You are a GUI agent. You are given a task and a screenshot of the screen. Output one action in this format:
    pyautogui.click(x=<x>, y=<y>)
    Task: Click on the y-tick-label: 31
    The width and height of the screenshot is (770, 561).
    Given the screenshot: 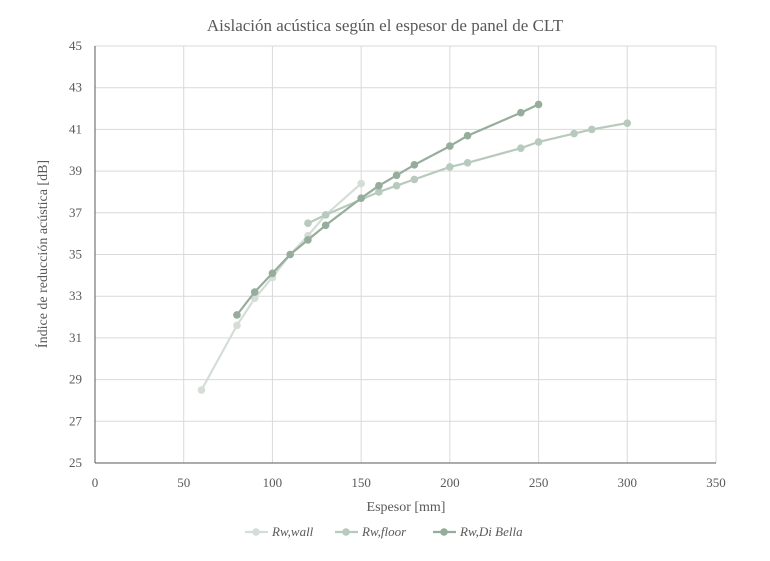 What is the action you would take?
    pyautogui.click(x=75, y=337)
    